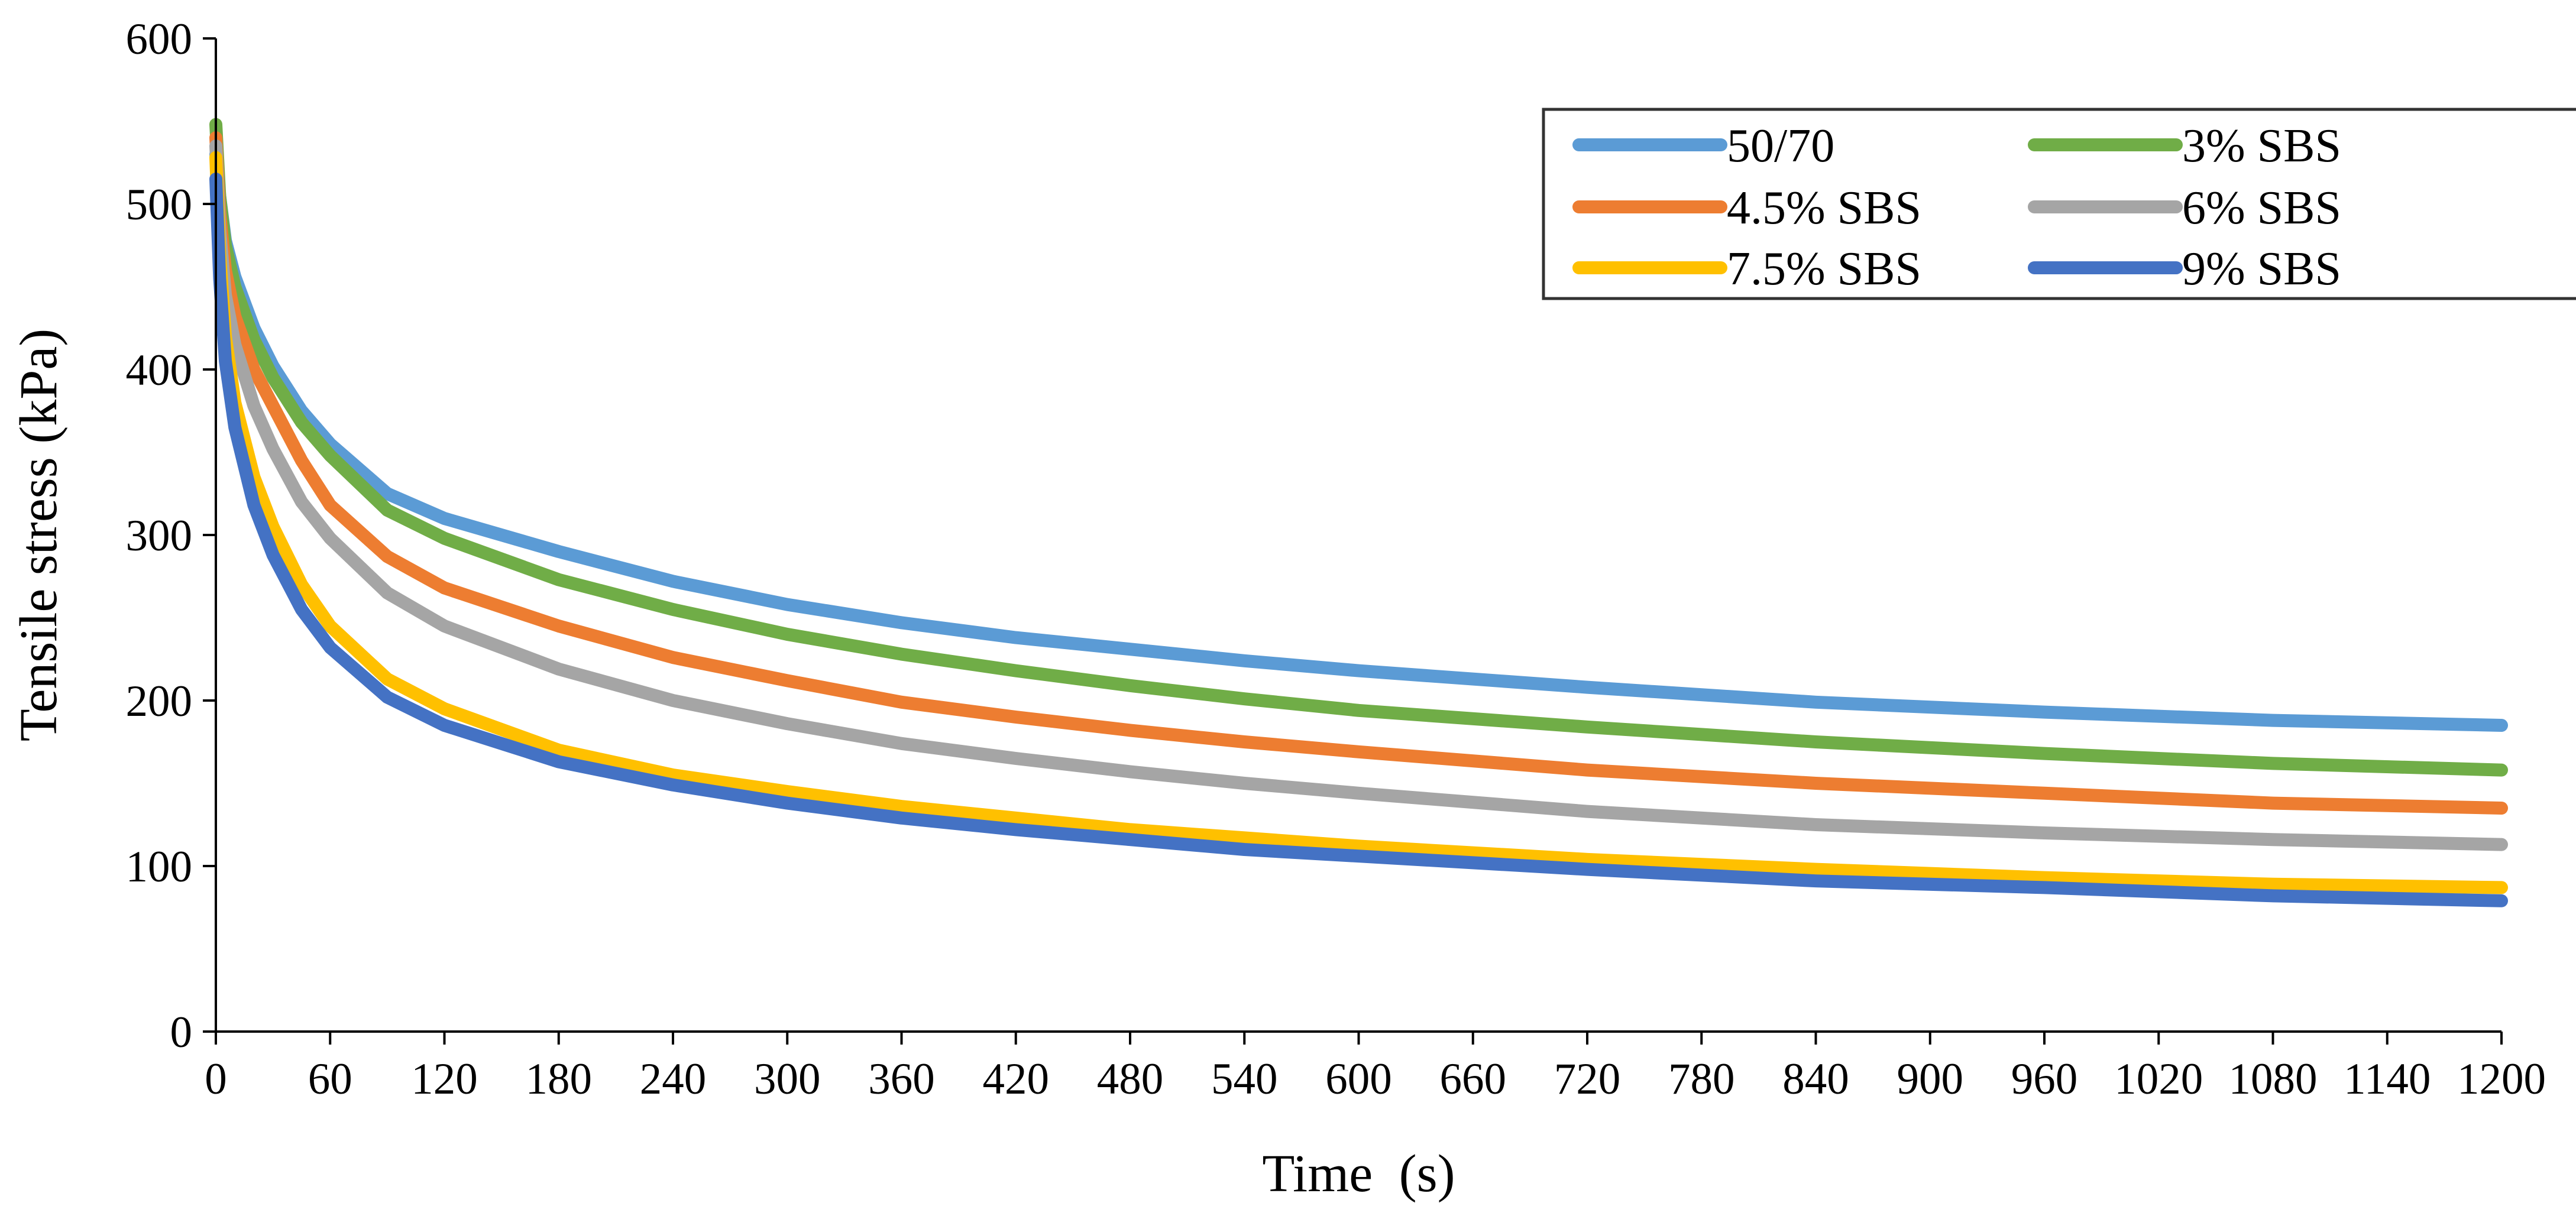 The height and width of the screenshot is (1216, 2576). What do you see at coordinates (1358, 1079) in the screenshot?
I see `x-tick-label: 600` at bounding box center [1358, 1079].